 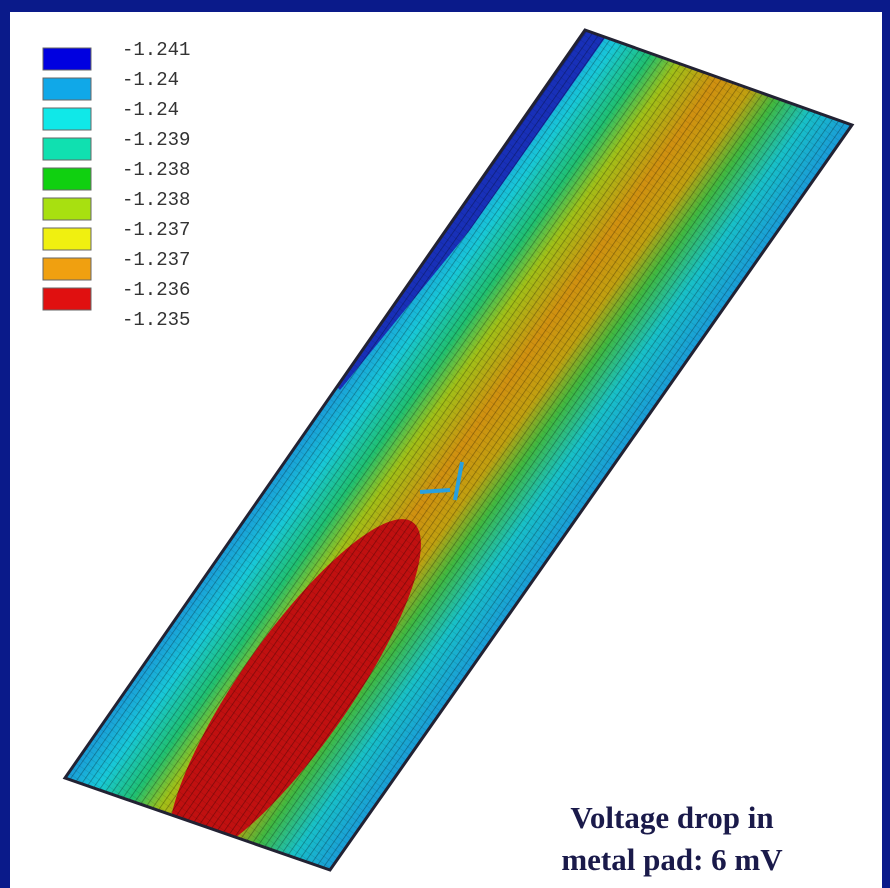 I want to click on legend-label: -1.235, so click(x=156, y=320).